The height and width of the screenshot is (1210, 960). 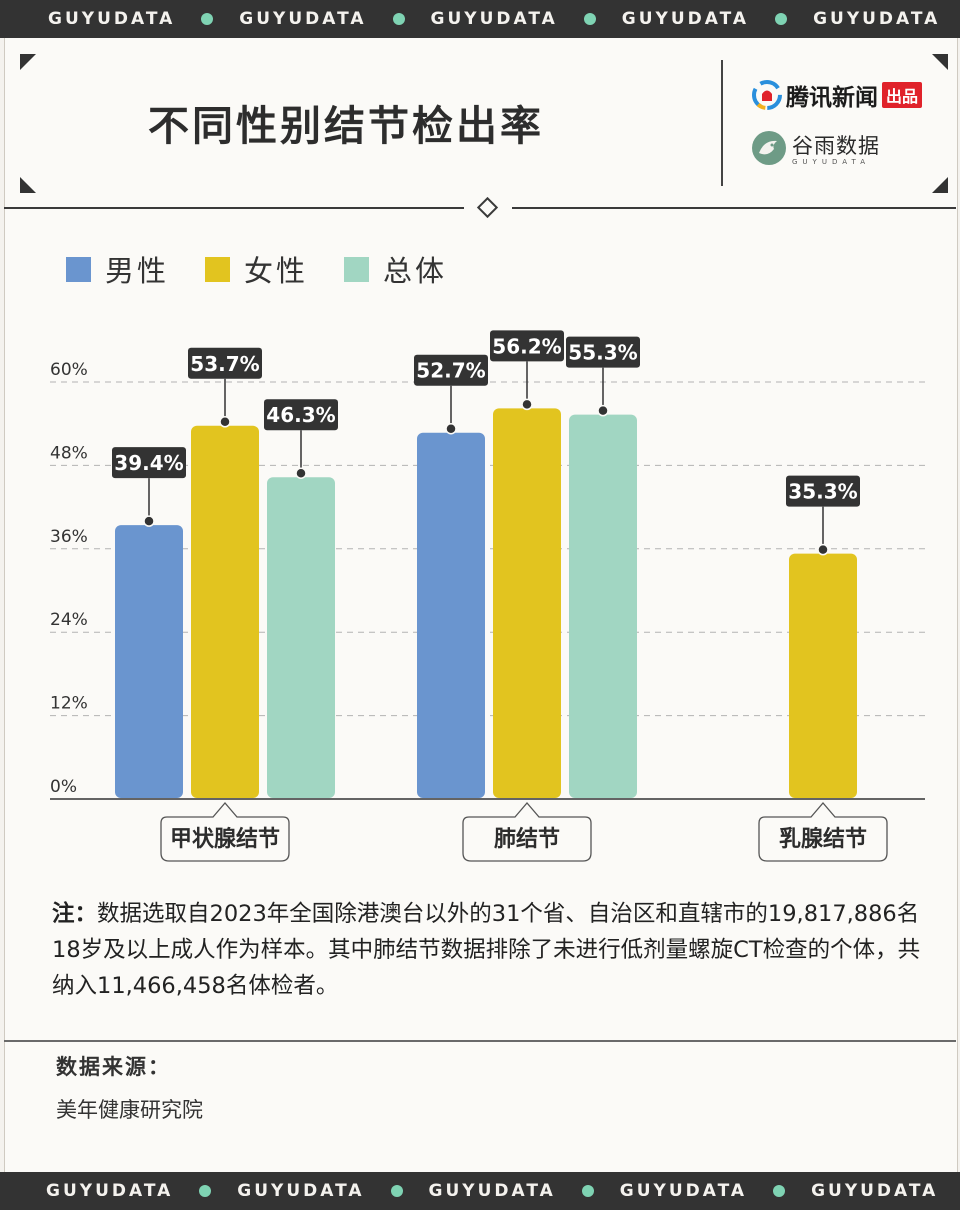 I want to click on data-label: 52.7%, so click(x=450, y=371).